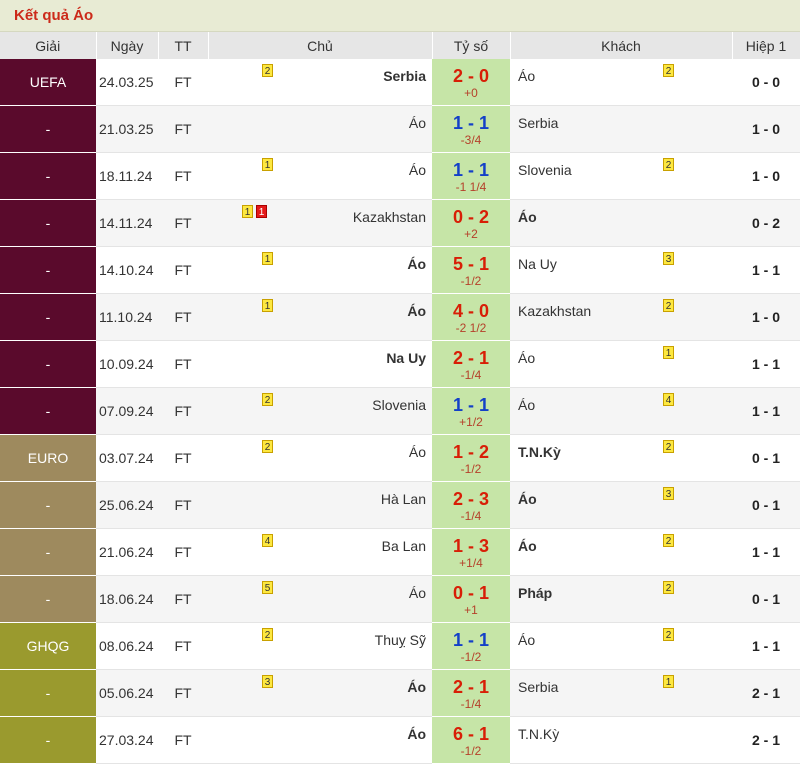  I want to click on away-team-cell: Na Uy 3, so click(621, 270).